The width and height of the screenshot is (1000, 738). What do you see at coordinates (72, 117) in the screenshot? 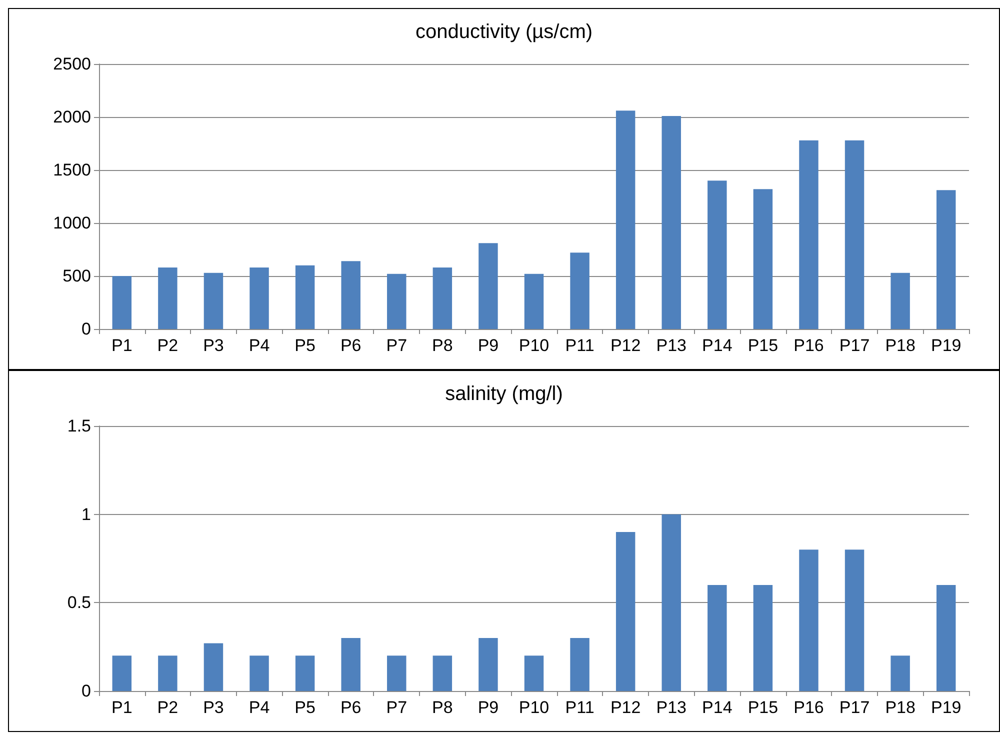
I see `y-tick-label: 2000` at bounding box center [72, 117].